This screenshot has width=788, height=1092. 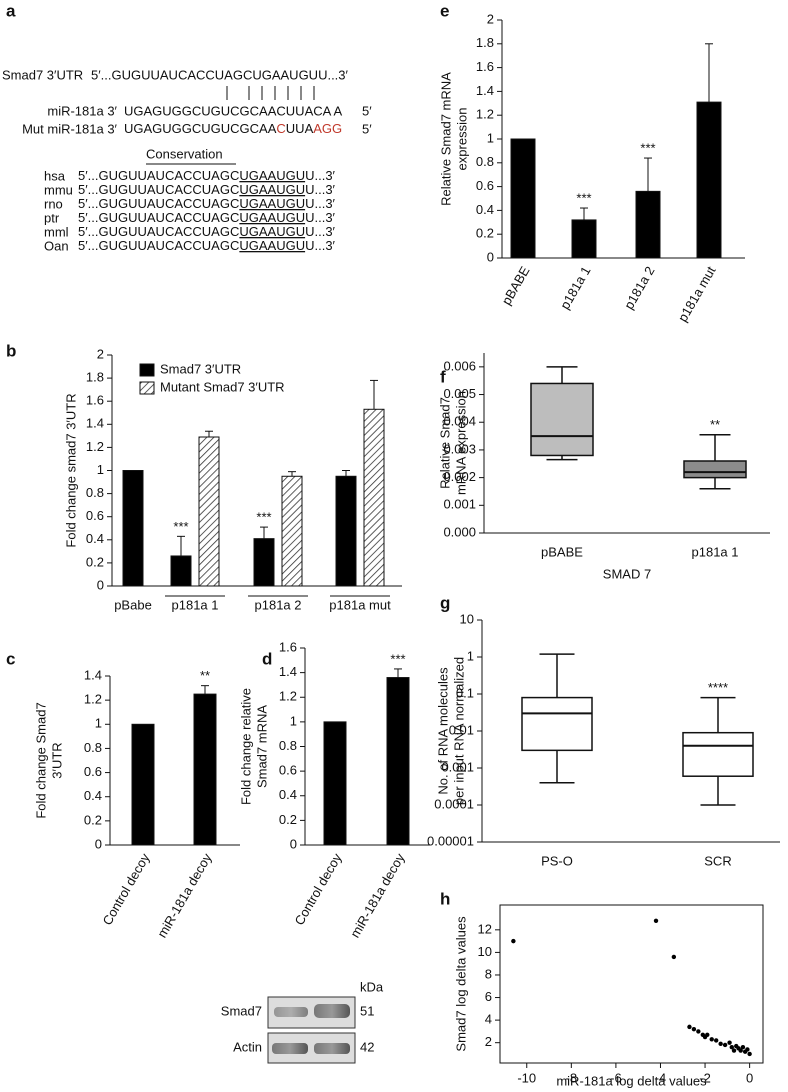 I want to click on y-axis-label: 3′UTR, so click(x=56, y=760).